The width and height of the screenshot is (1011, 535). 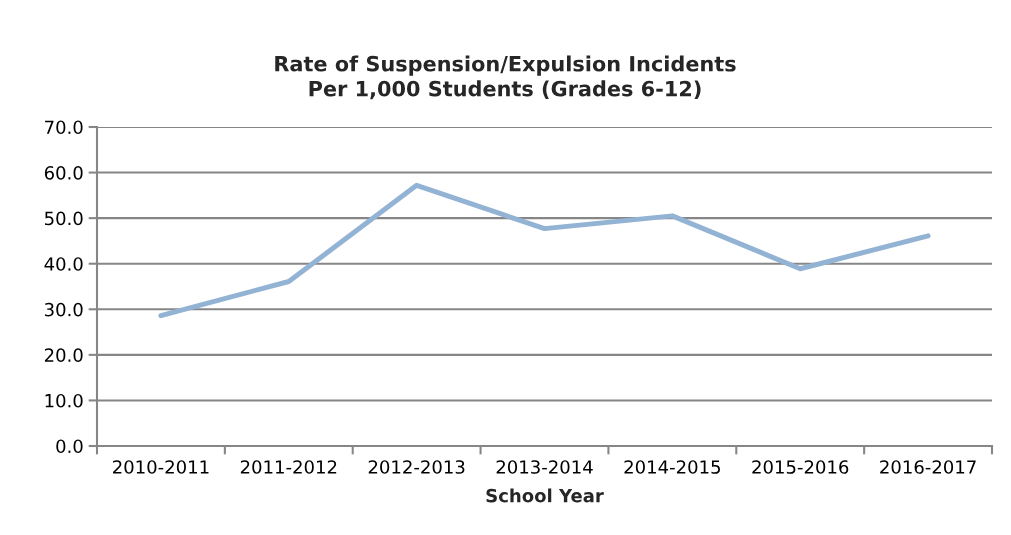 What do you see at coordinates (69, 446) in the screenshot?
I see `y-tick-label: 0.0` at bounding box center [69, 446].